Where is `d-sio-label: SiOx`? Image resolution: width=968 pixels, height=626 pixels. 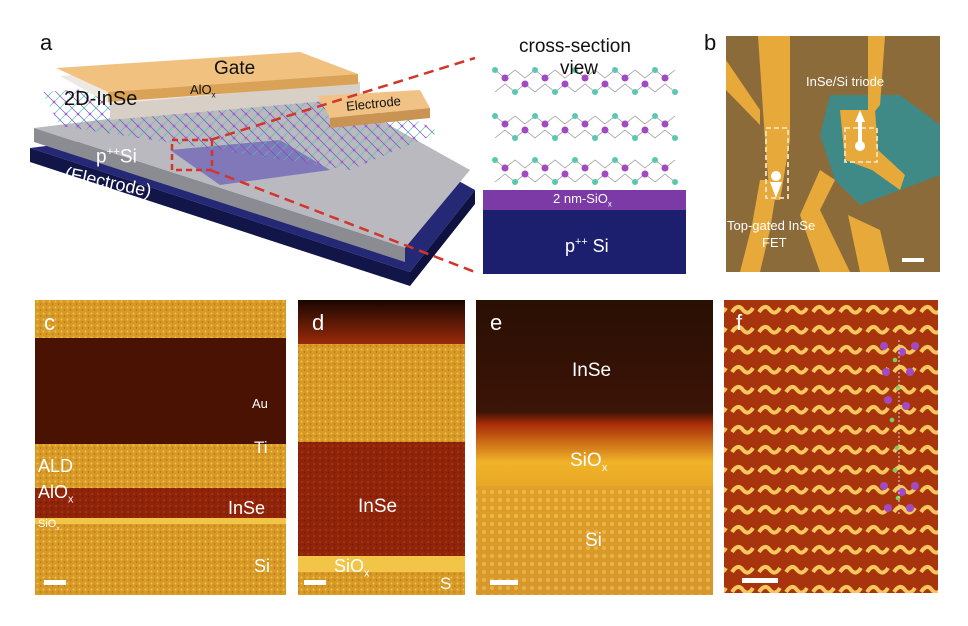 d-sio-label: SiOx is located at coordinates (352, 568).